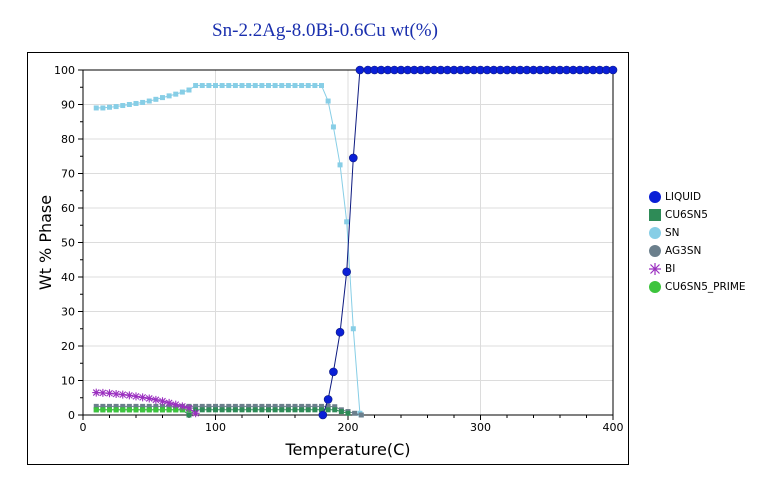 The height and width of the screenshot is (482, 784). I want to click on y-tick-label: 30, so click(68, 312).